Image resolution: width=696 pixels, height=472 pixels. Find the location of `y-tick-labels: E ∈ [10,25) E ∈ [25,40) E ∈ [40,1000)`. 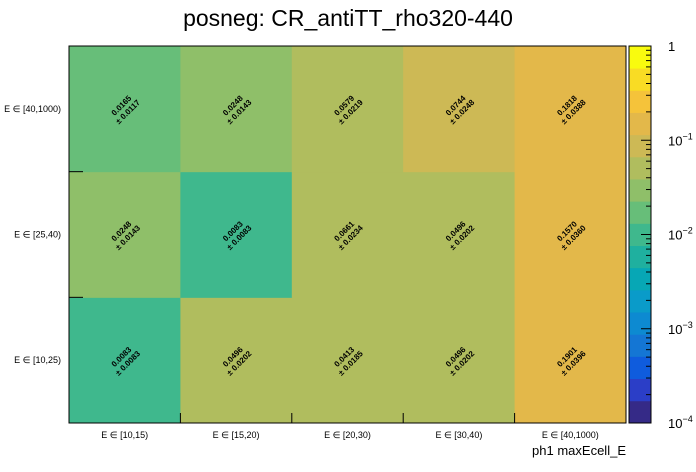

y-tick-labels: E ∈ [10,25) E ∈ [25,40) E ∈ [40,1000) is located at coordinates (32, 234).